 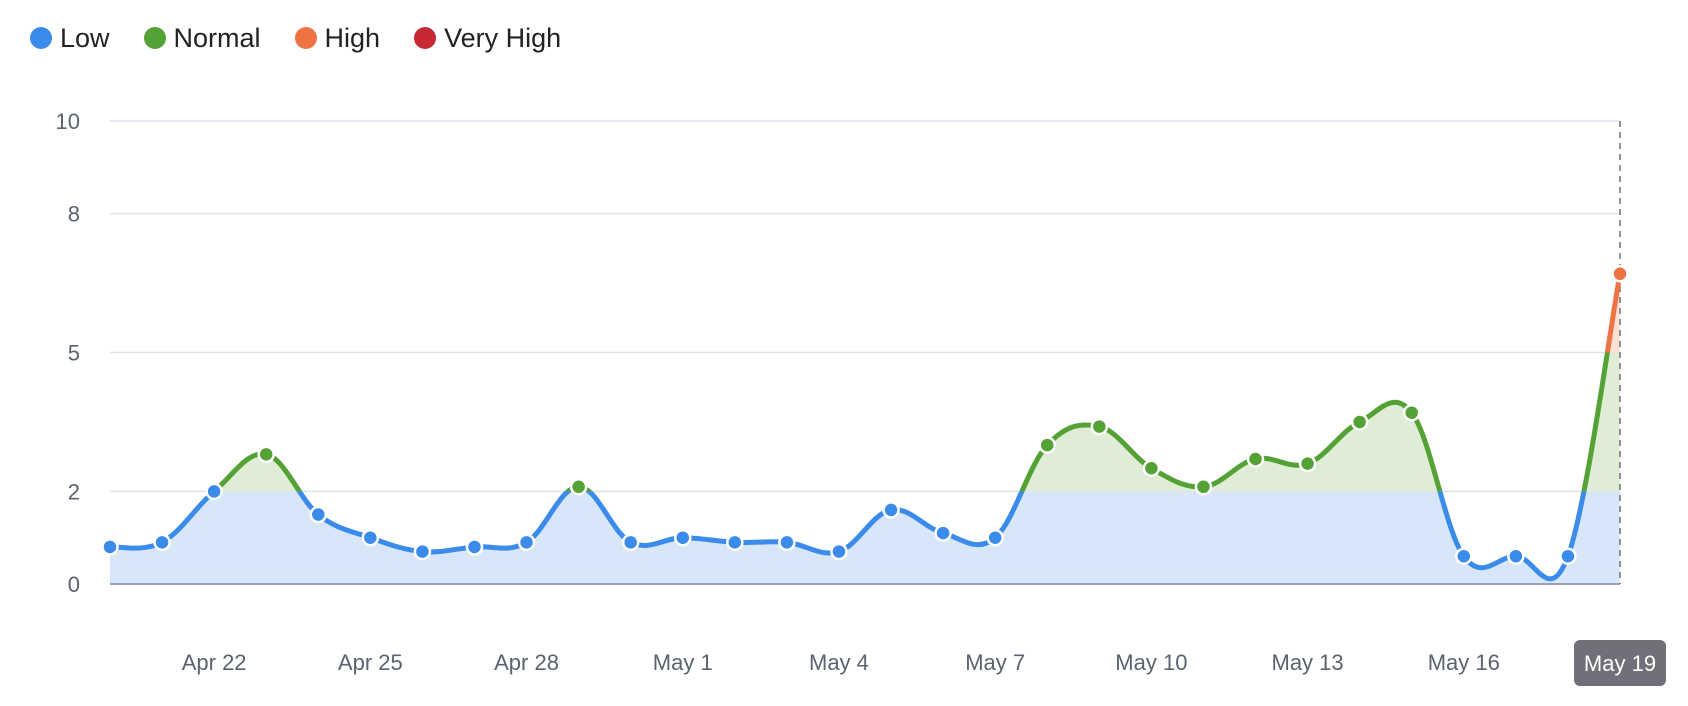 What do you see at coordinates (526, 662) in the screenshot?
I see `x-tick-label: Apr 28` at bounding box center [526, 662].